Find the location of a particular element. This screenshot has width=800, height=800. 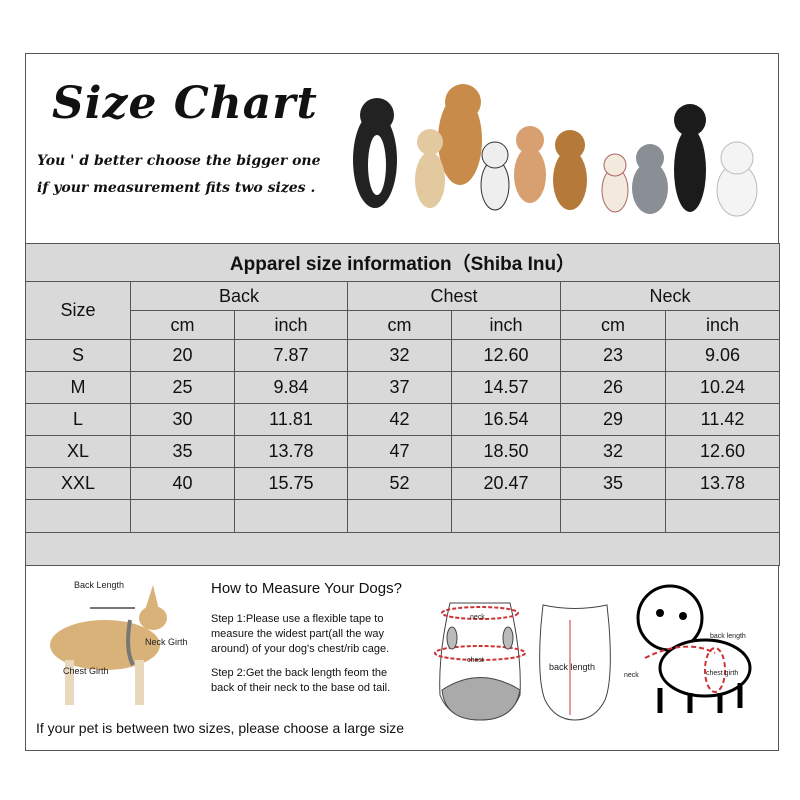

value-cell: 9.84 is located at coordinates (291, 387).